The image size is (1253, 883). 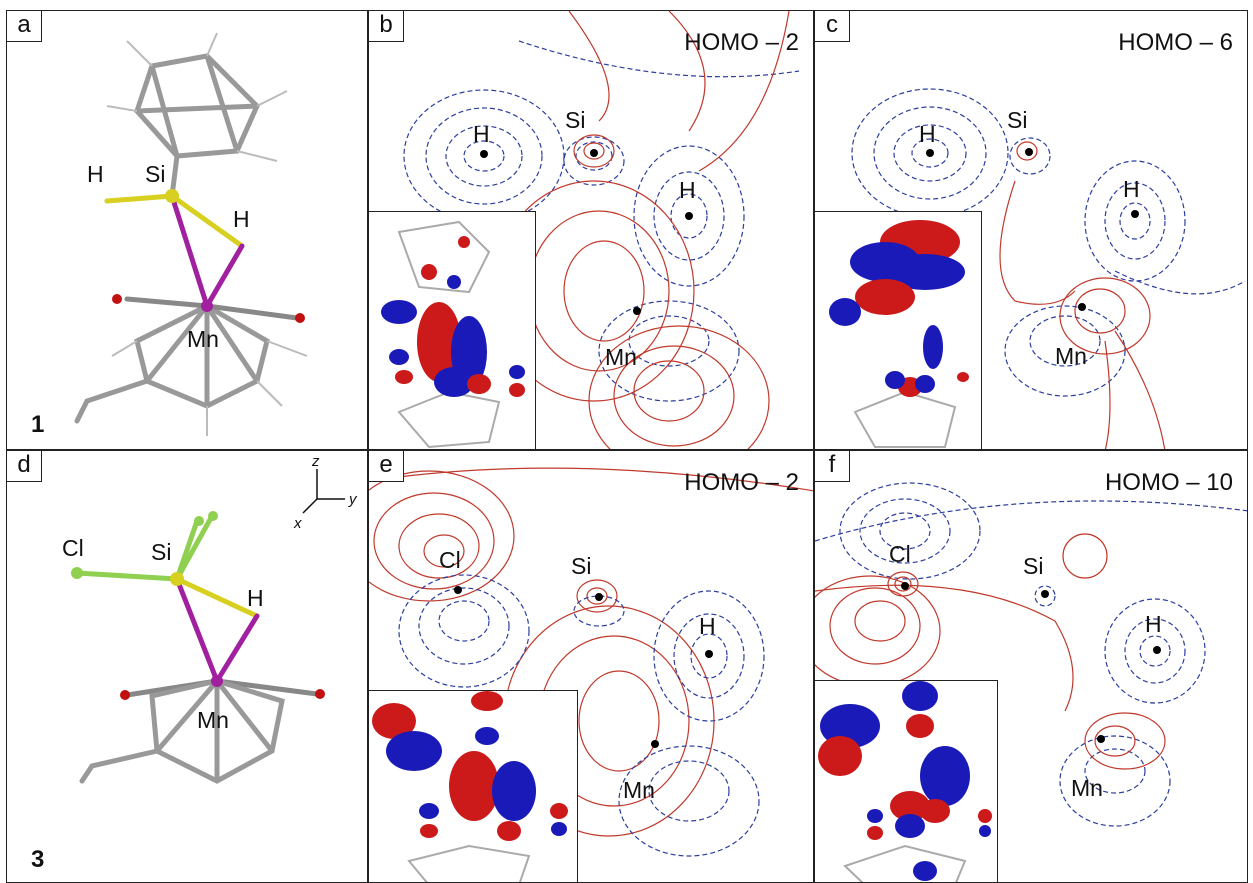 I want to click on panel-a: a H Si H Mn 1, so click(x=187, y=230).